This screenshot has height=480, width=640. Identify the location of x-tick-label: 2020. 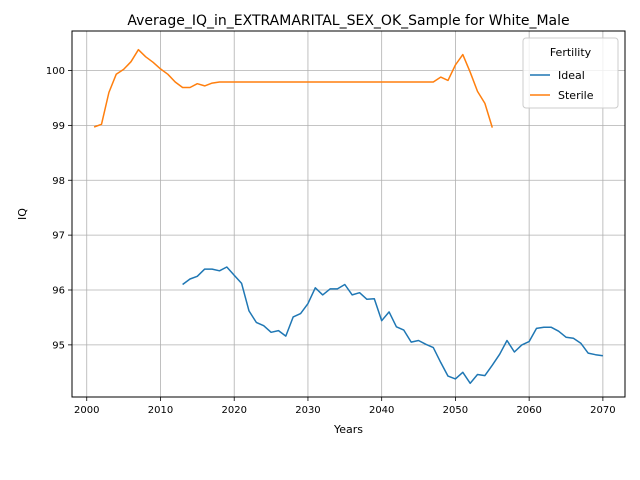
(233, 410).